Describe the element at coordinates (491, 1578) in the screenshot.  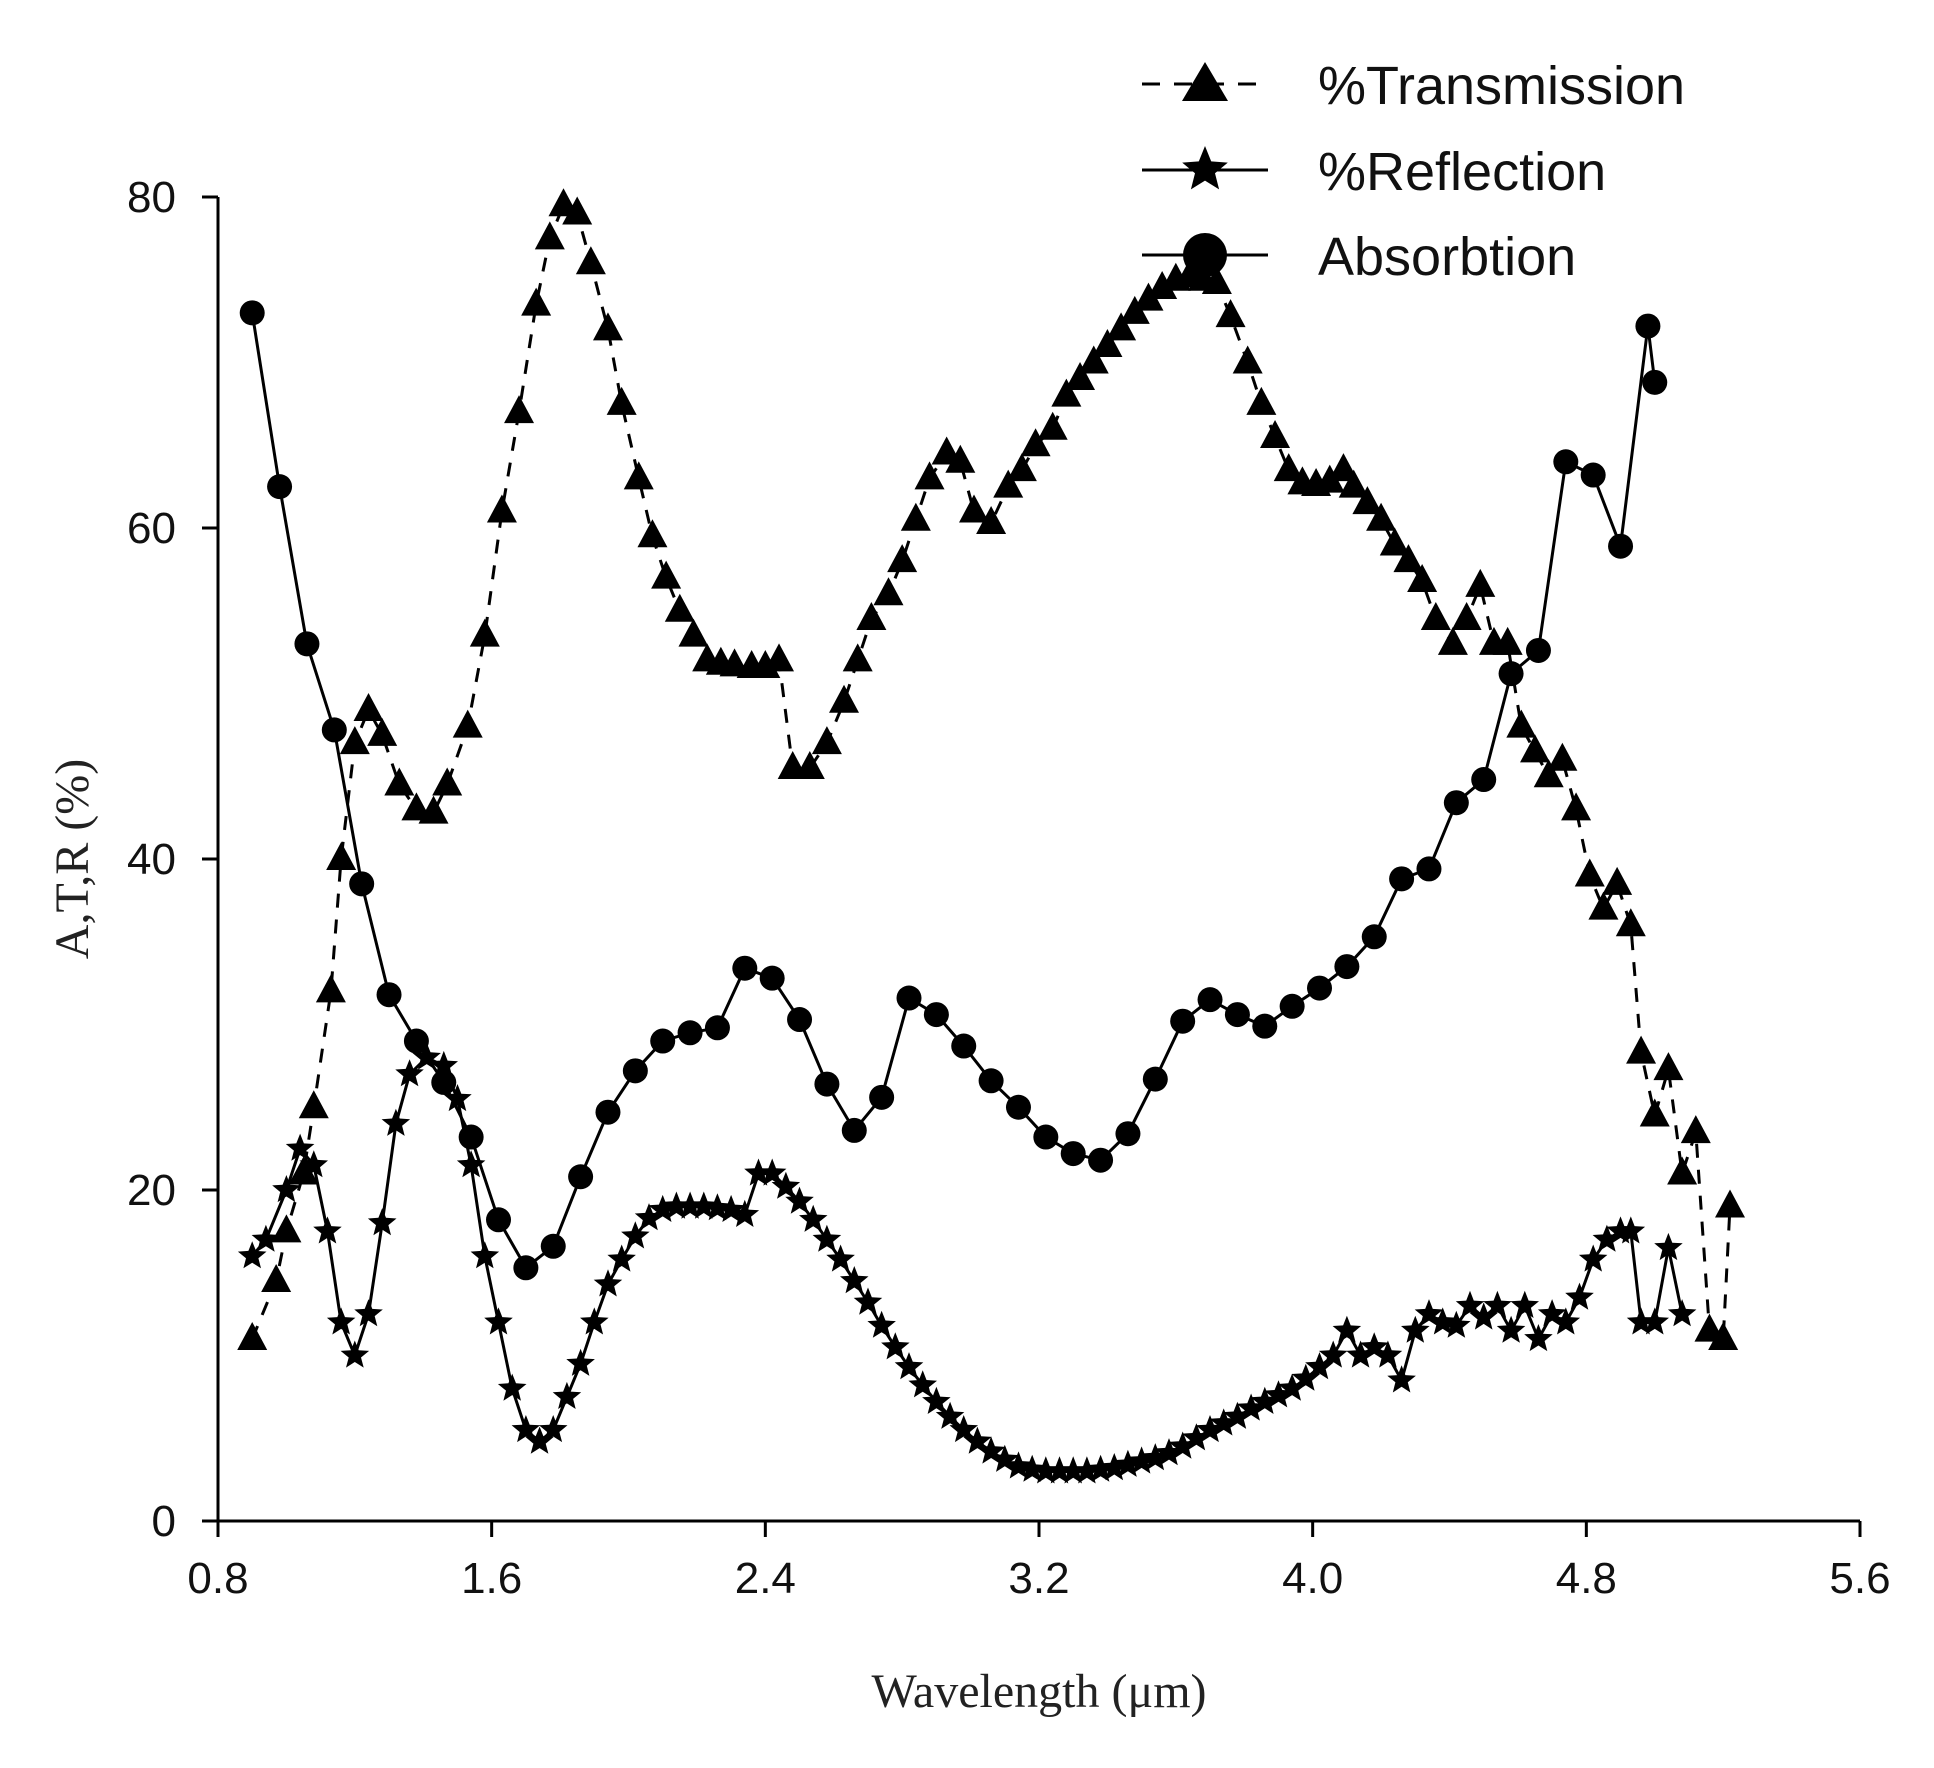
I see `x-tick-label: 1.6` at that location.